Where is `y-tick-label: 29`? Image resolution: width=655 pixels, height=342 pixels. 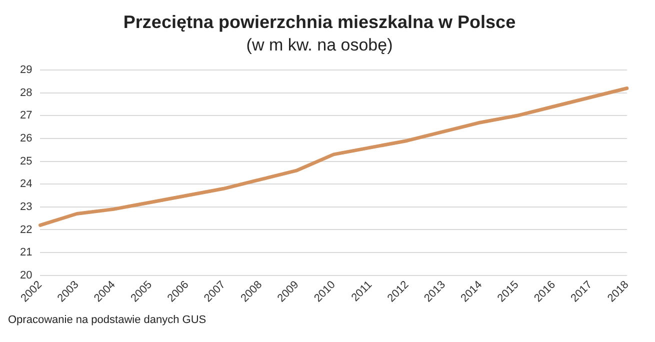 y-tick-label: 29 is located at coordinates (26, 70).